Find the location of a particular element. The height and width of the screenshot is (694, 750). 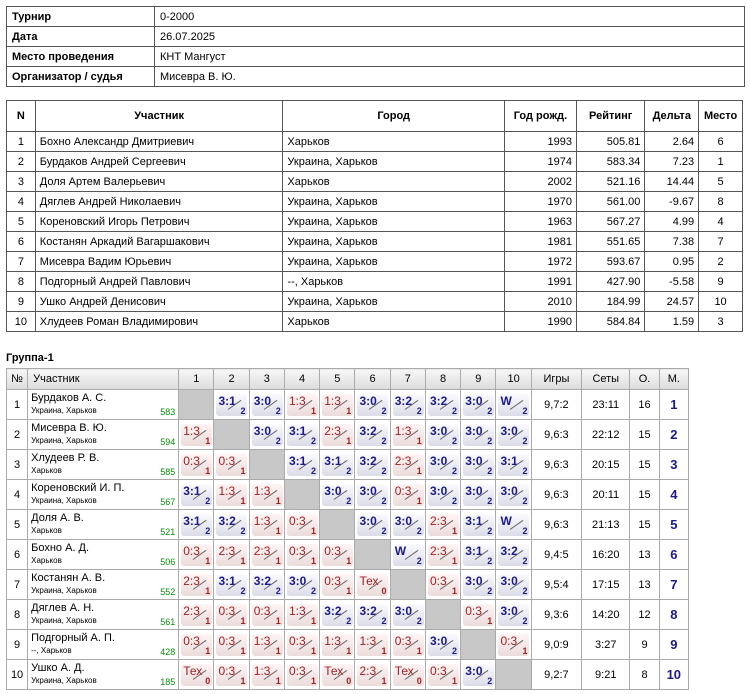

player-name: Ушко А. Д. is located at coordinates (58, 668).